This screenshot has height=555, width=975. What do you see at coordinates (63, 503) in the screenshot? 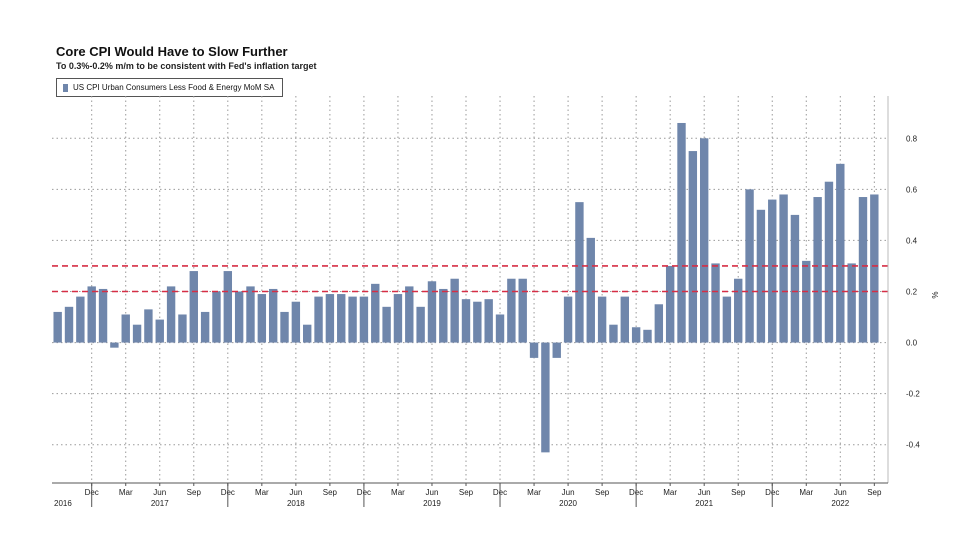
I see `year-label: 2016` at bounding box center [63, 503].